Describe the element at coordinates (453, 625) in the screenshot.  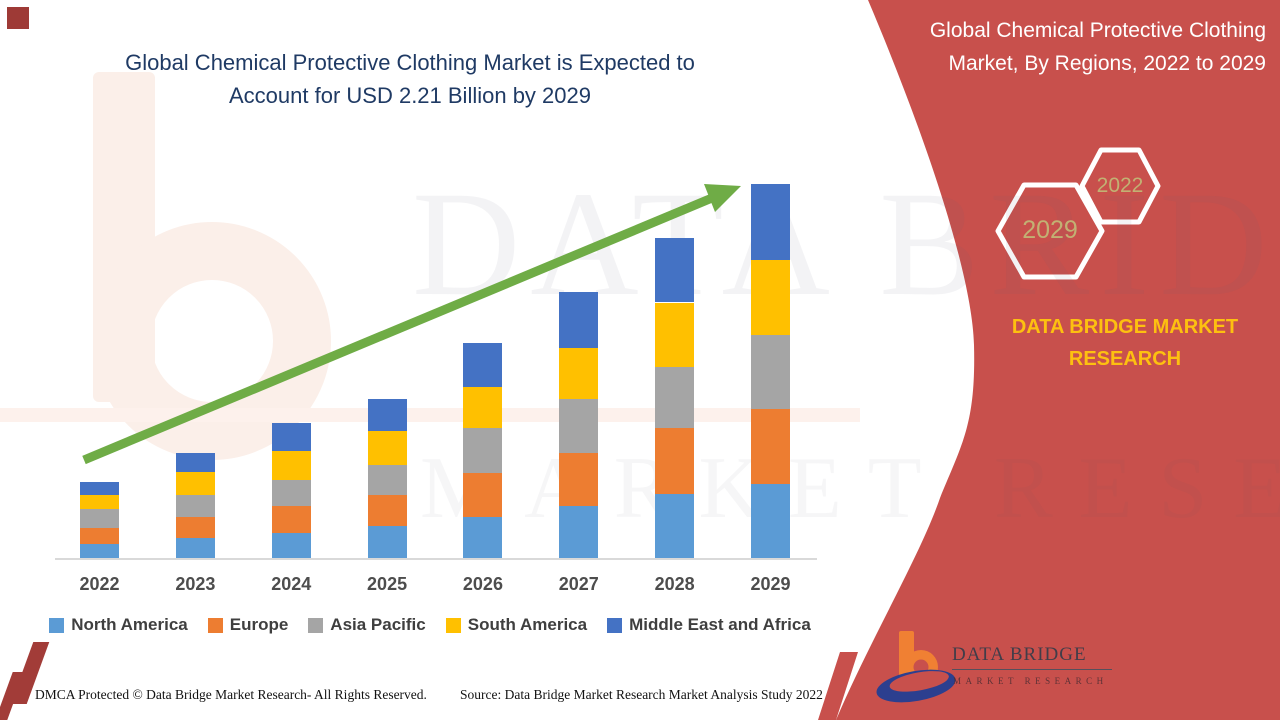
I see `legend-swatch-south-america` at that location.